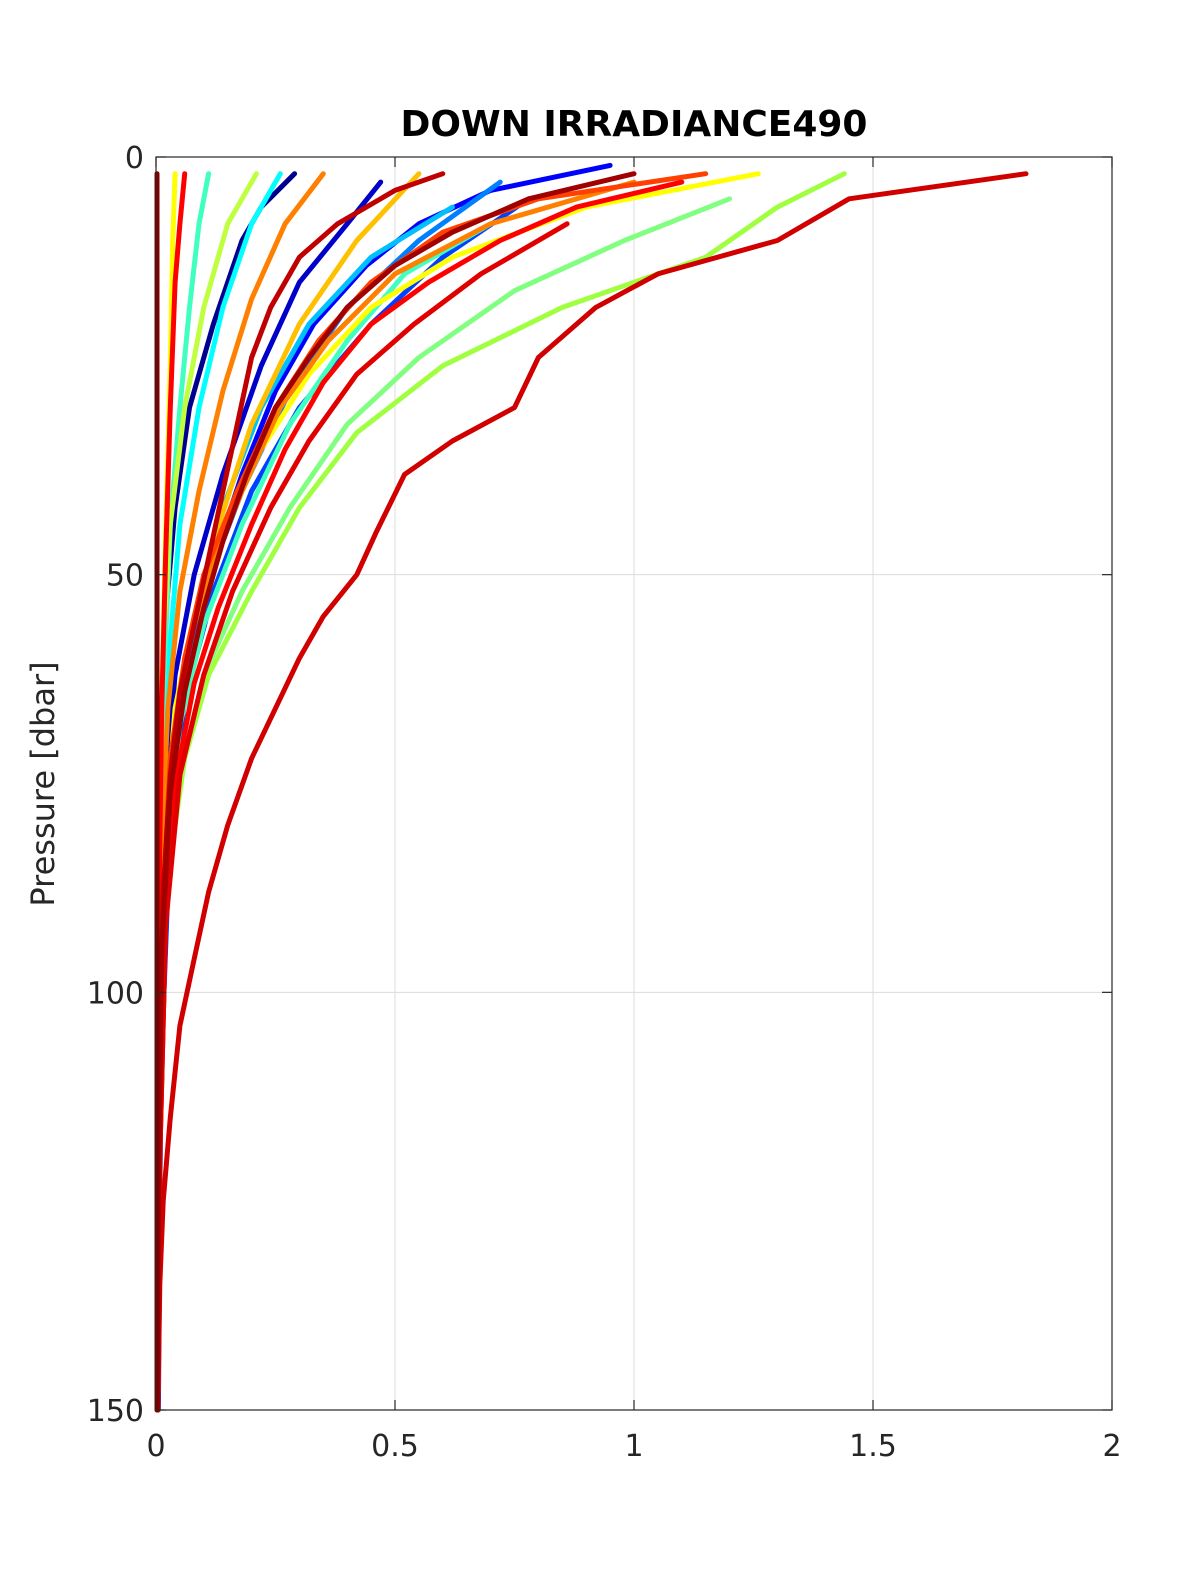 This screenshot has width=1200, height=1575. Describe the element at coordinates (395, 1446) in the screenshot. I see `x-tick-label: 0.5` at that location.